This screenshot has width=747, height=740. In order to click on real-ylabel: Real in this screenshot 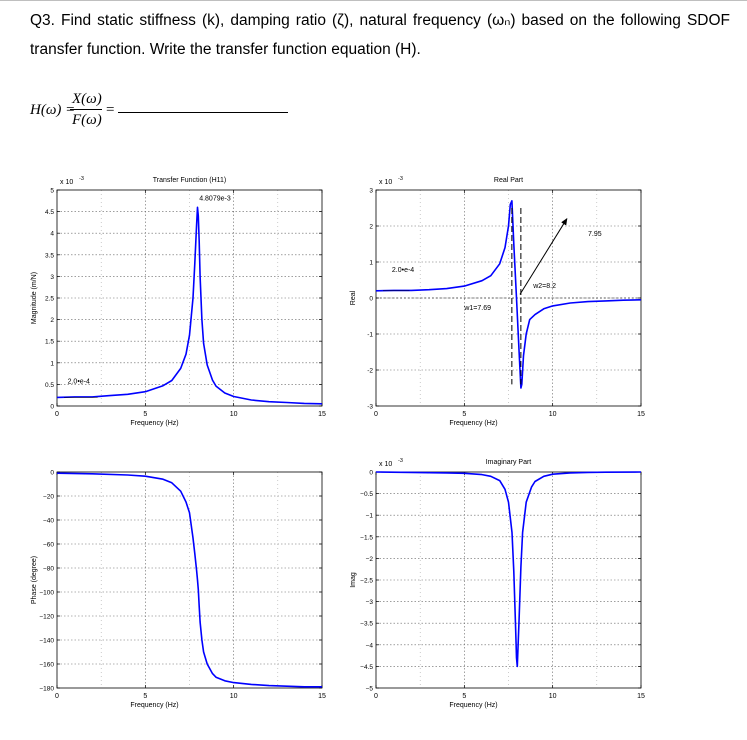, I will do `click(353, 297)`.